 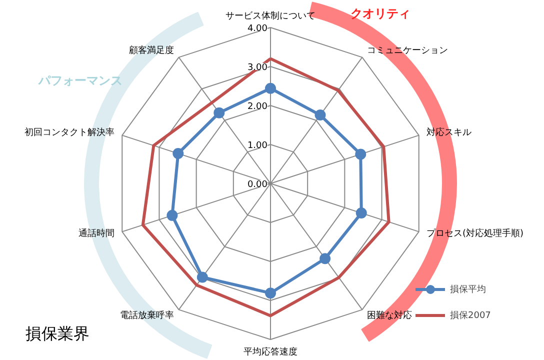 I want to click on text: クオリティ, so click(x=380, y=13).